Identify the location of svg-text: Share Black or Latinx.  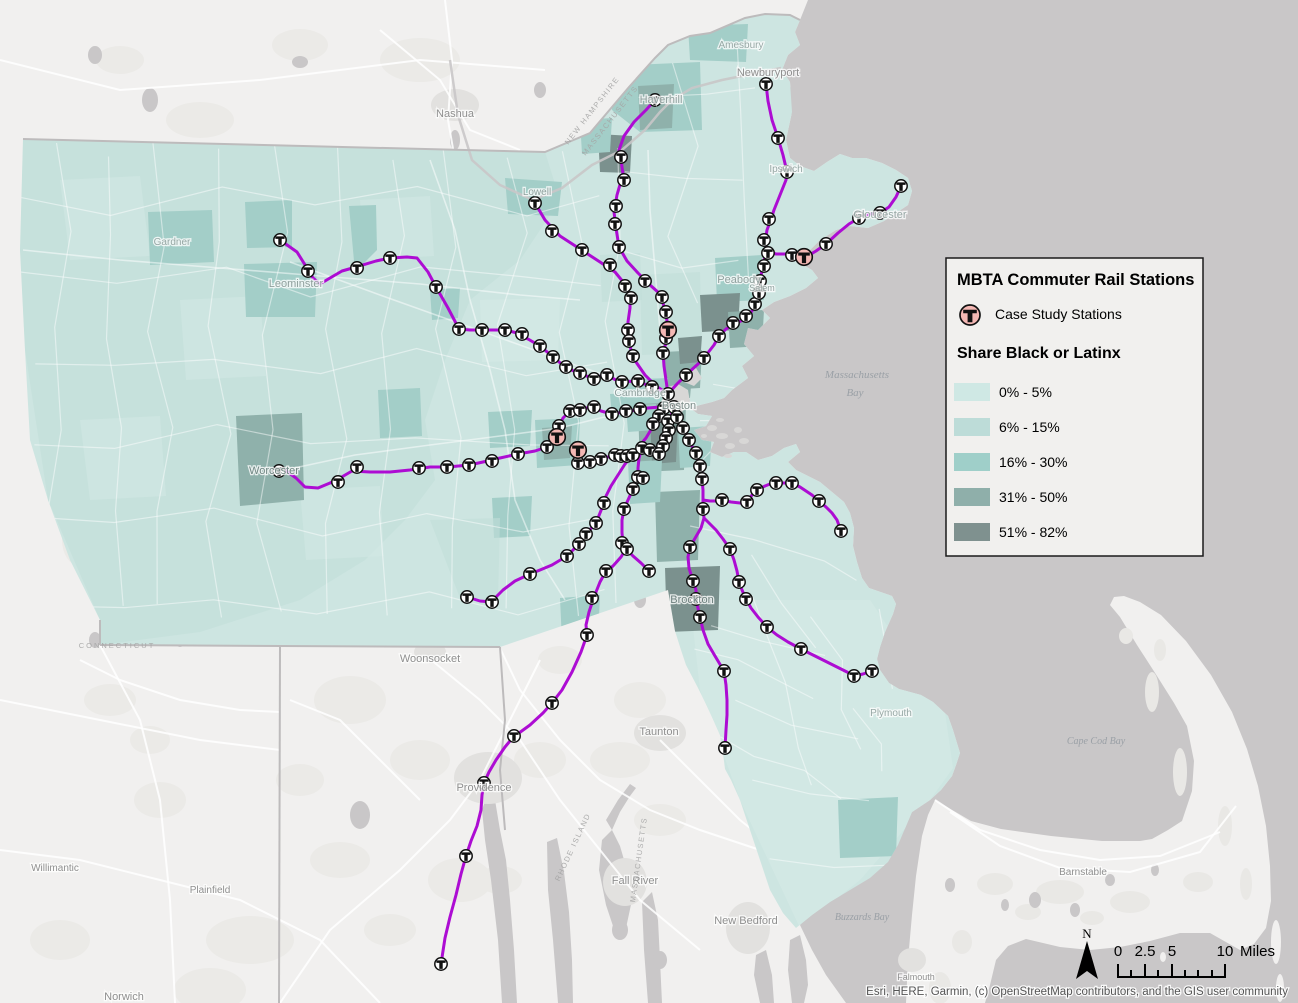
(1039, 353).